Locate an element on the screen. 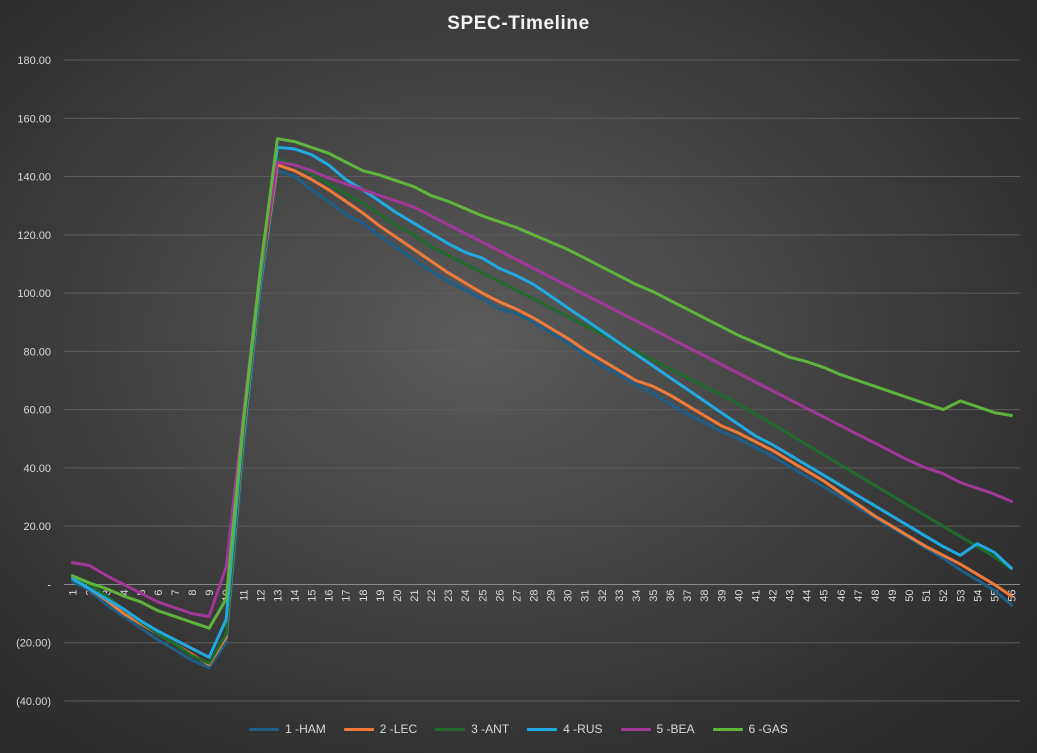 The height and width of the screenshot is (753, 1037). x-tick-label: 52 is located at coordinates (944, 595).